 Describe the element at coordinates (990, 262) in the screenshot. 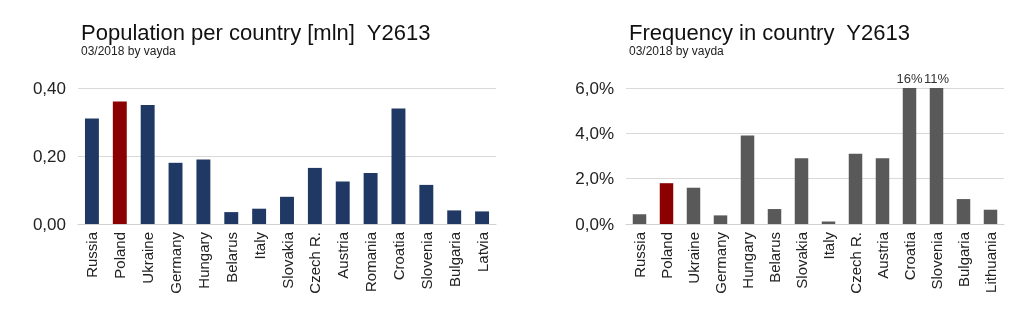

I see `x-tick-label: Lithuania` at that location.